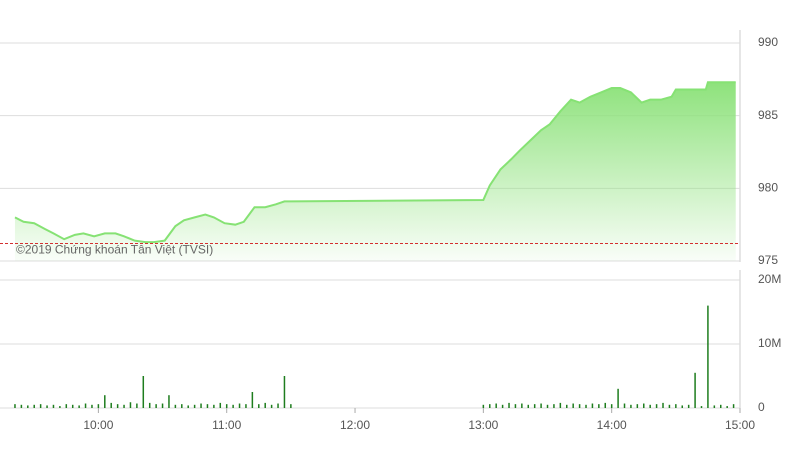 The width and height of the screenshot is (801, 450). I want to click on watermark: ©2019 Chứng khoán Tân Việt (TVSI), so click(114, 250).